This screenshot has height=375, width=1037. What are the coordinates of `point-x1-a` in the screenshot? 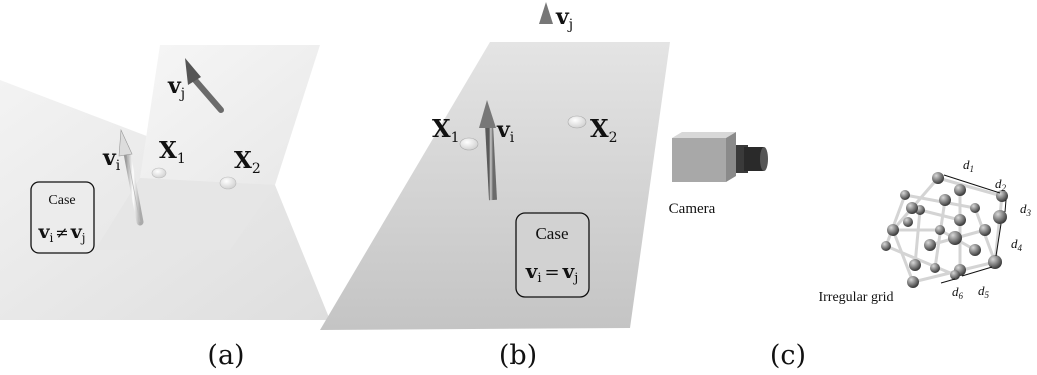 It's located at (159, 173).